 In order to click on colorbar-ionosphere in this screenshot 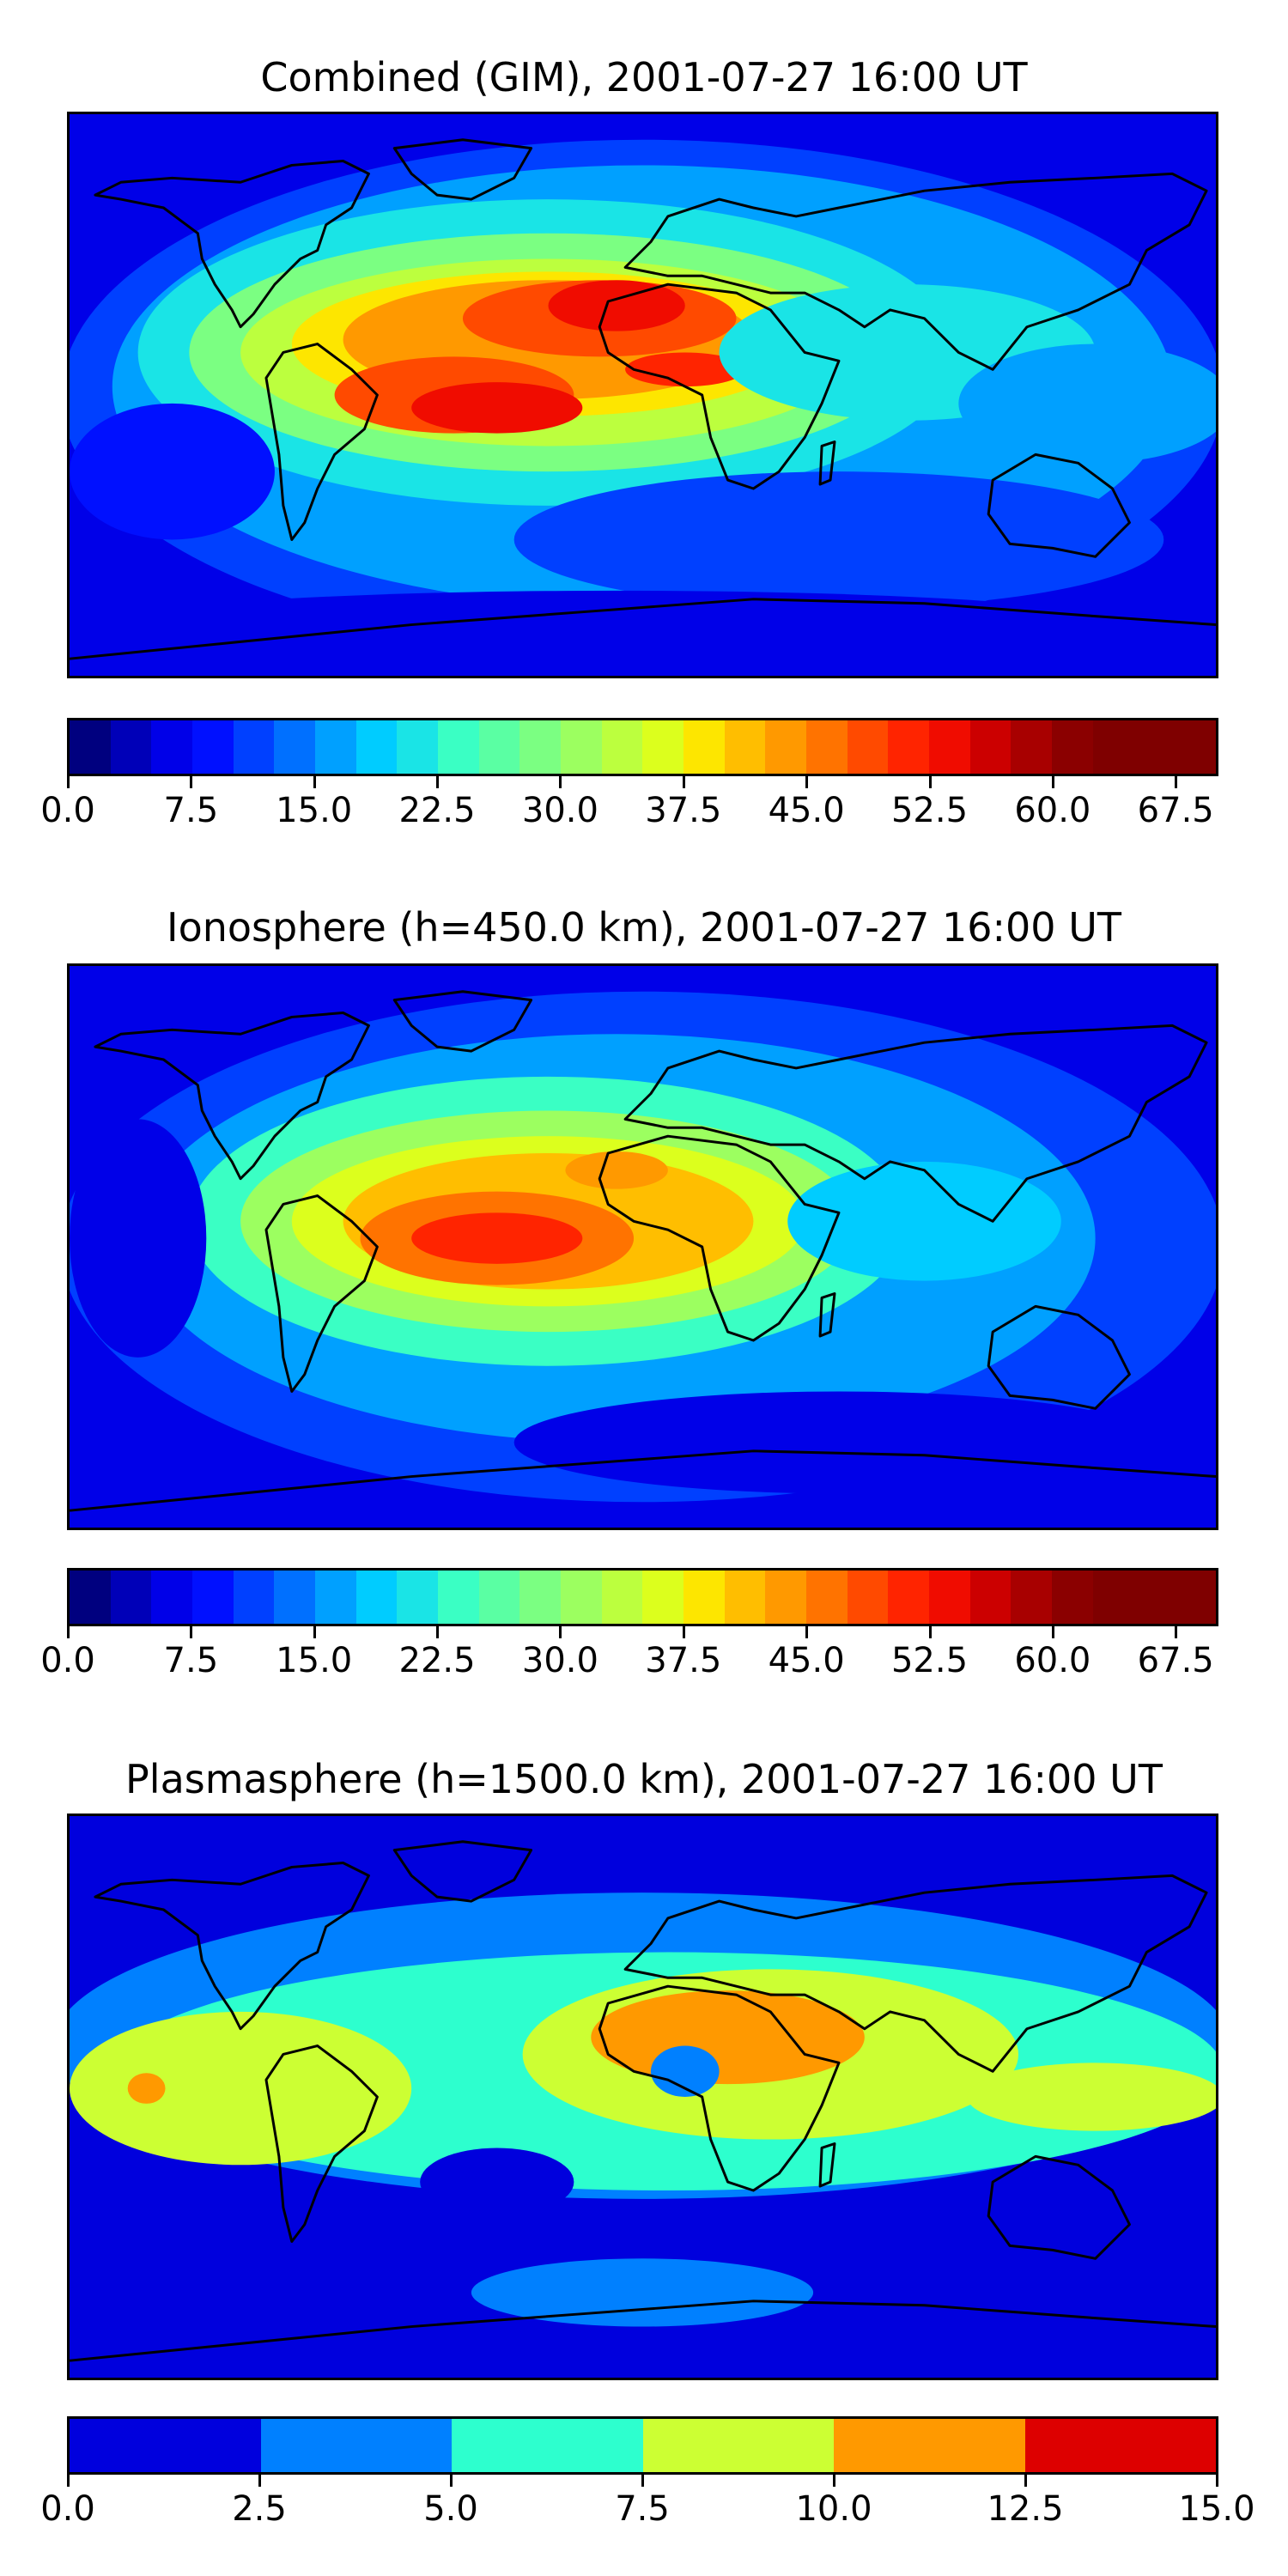, I will do `click(642, 1597)`.